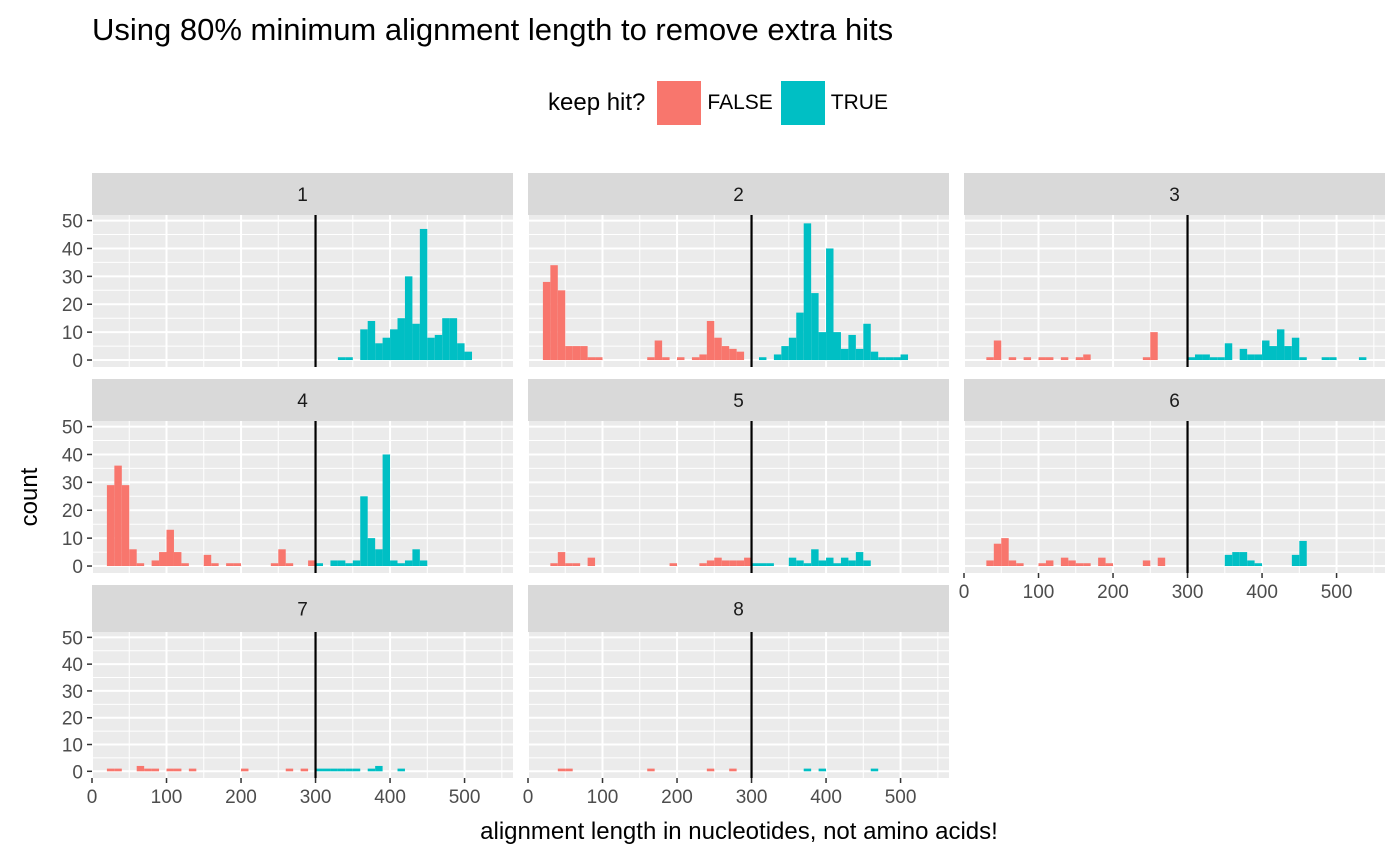  I want to click on legend-item-false: FALSE, so click(715, 103).